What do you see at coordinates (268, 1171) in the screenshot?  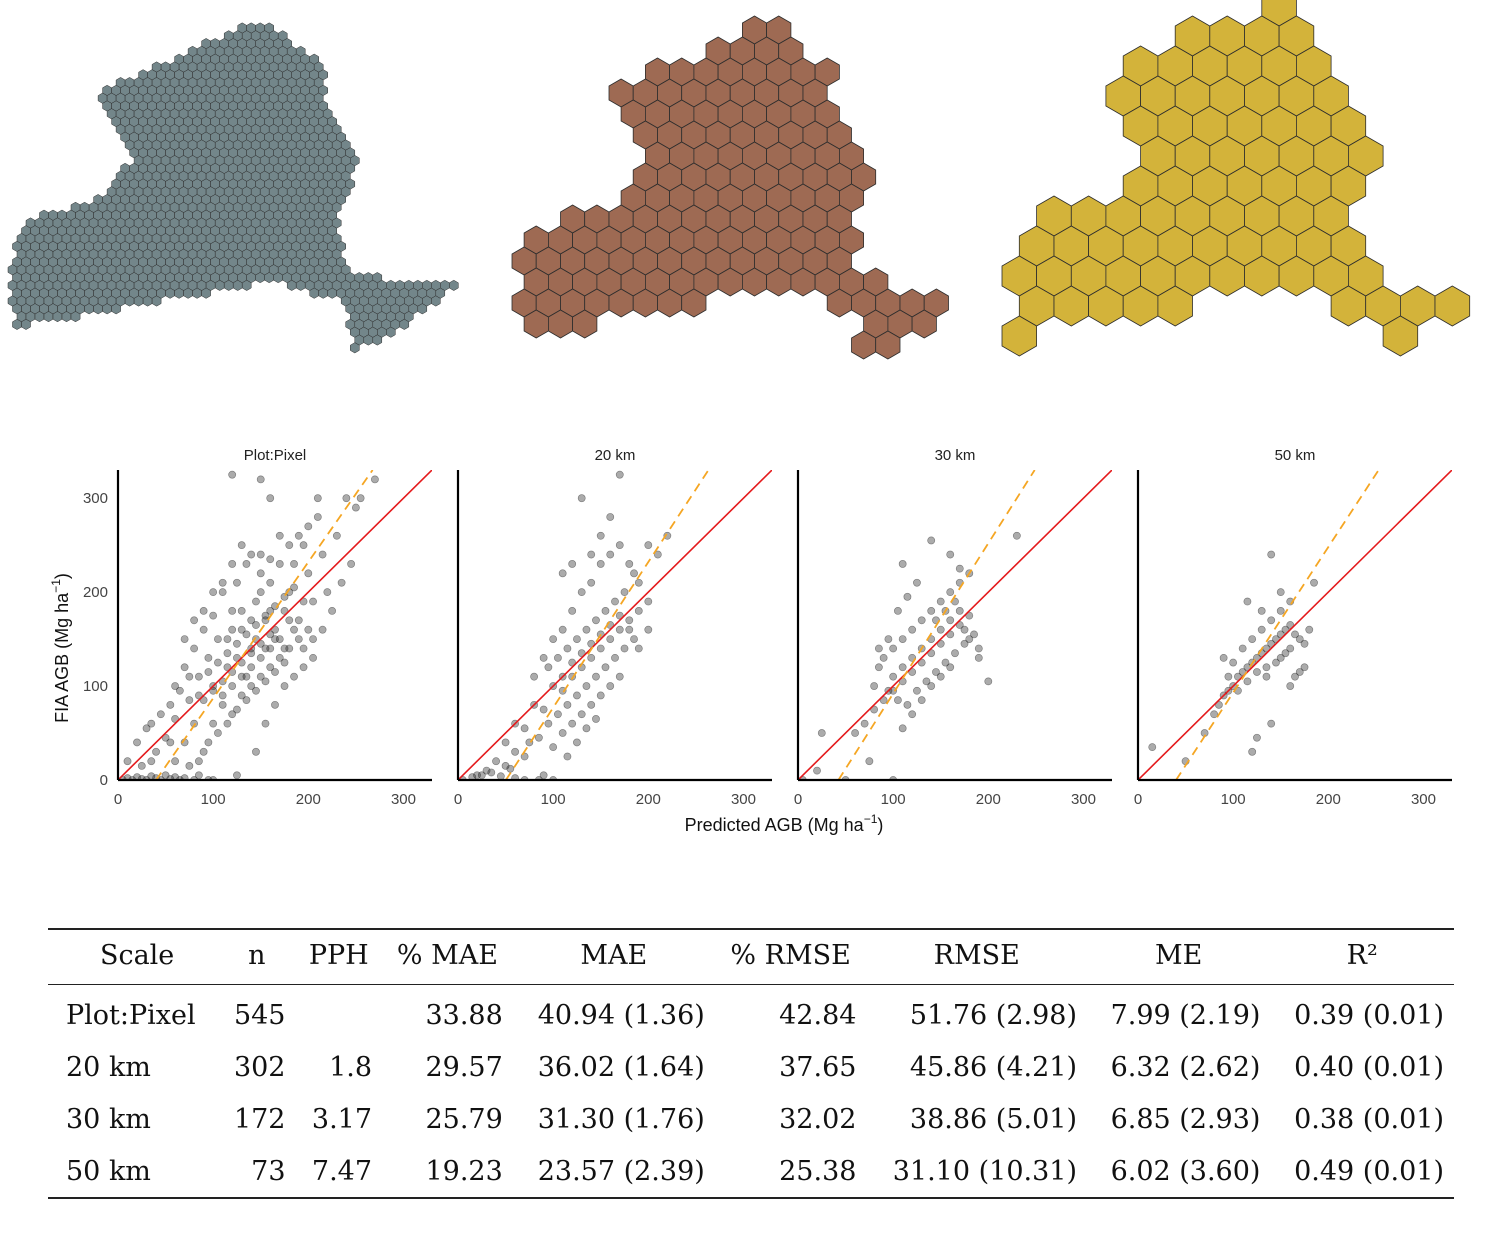 I see `cell-n: 73` at bounding box center [268, 1171].